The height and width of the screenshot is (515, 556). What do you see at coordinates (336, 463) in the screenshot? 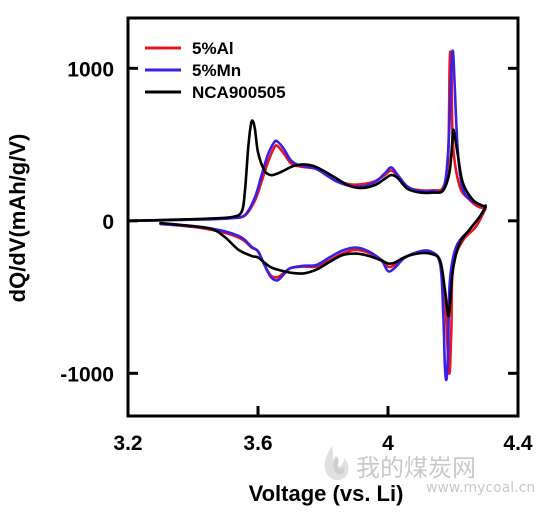
I see `flame-logo-icon` at bounding box center [336, 463].